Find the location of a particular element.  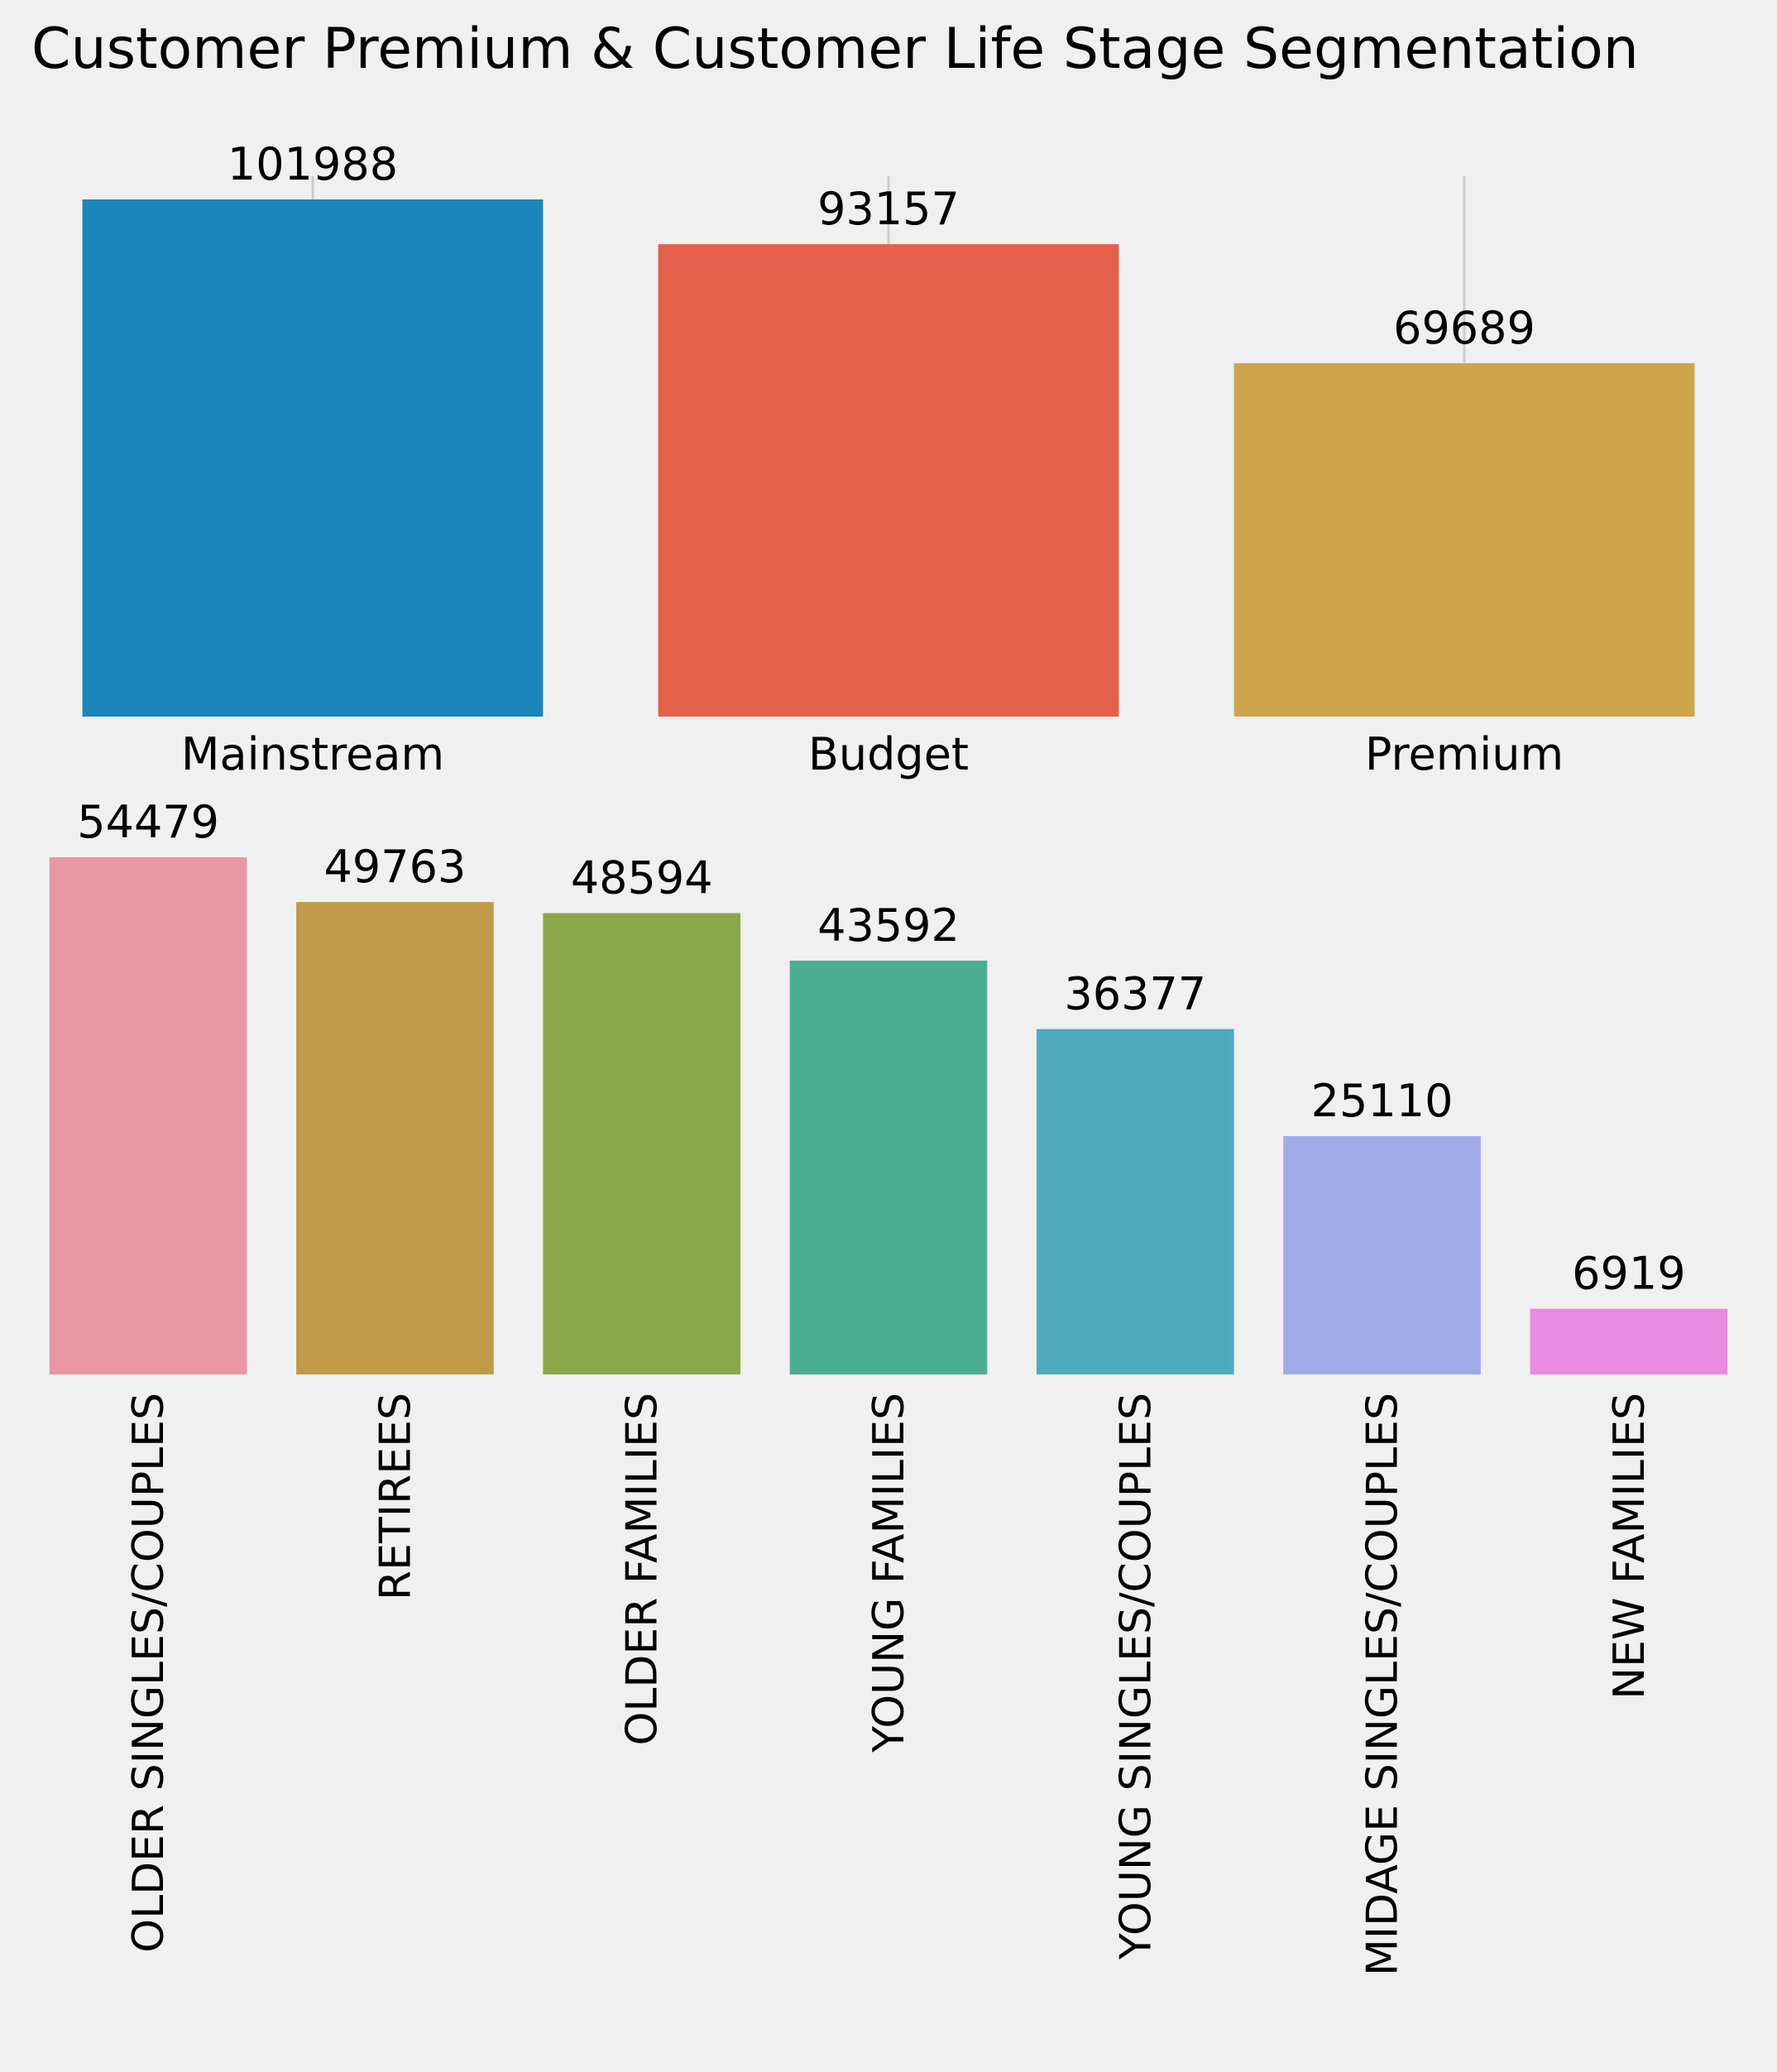

data-label-retirees: 49763 is located at coordinates (395, 867).